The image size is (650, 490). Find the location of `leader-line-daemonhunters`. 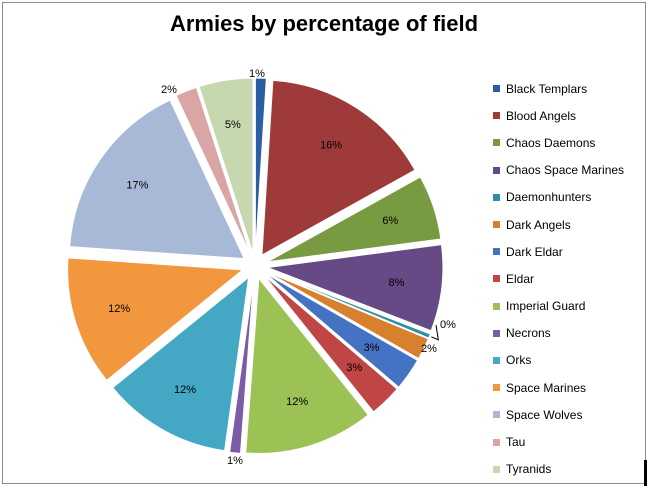

leader-line-daemonhunters is located at coordinates (435, 332).